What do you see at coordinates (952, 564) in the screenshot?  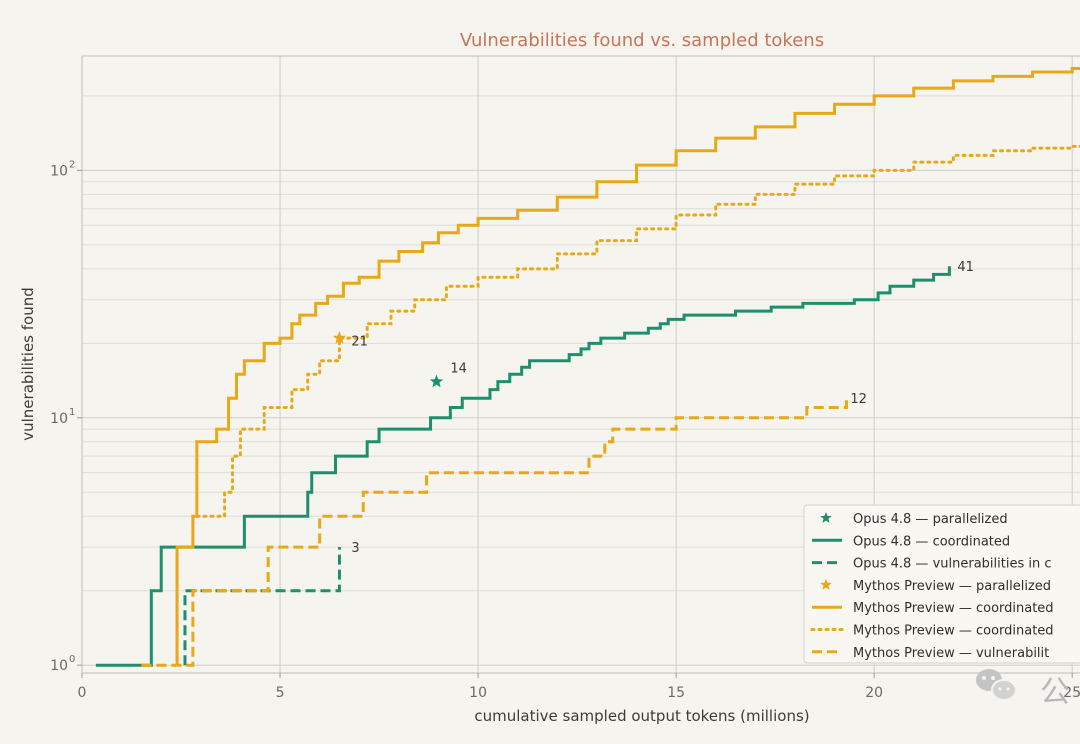 I see `legend-entry-label: Opus 4.8 — vulnerabilities in c` at bounding box center [952, 564].